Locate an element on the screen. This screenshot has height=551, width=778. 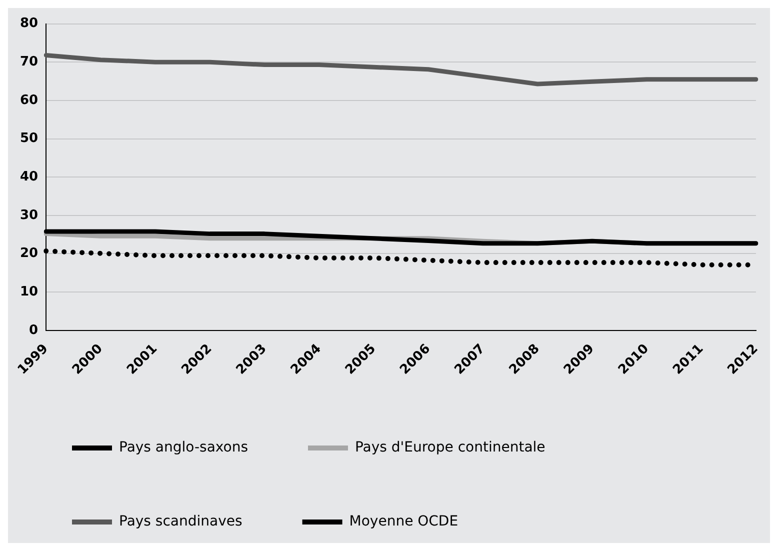
y-tick-label: 80 is located at coordinates (29, 24).